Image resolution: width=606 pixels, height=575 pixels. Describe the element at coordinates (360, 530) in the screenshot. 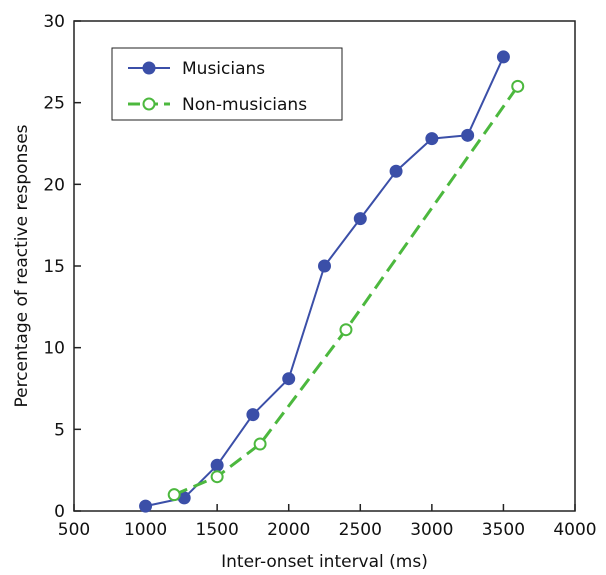

I see `x-tick-label: 2500` at that location.